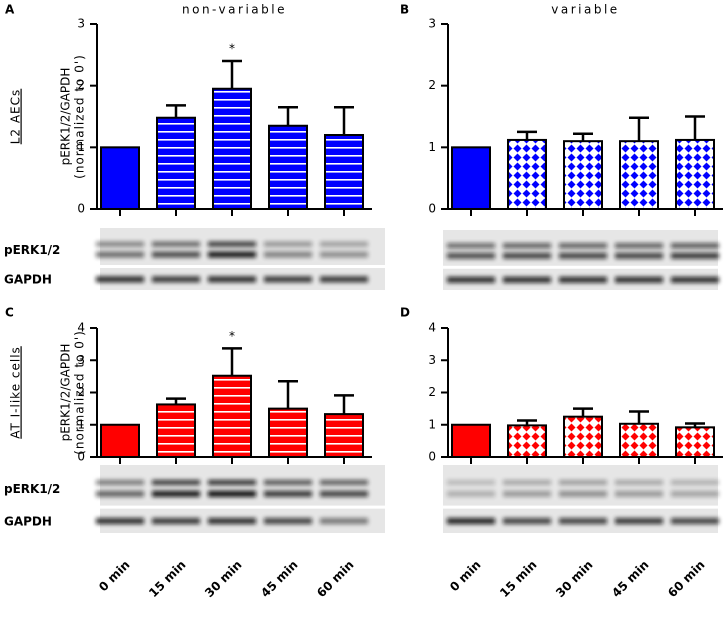  Describe the element at coordinates (10, 10) in the screenshot. I see `panel-label: A` at that location.